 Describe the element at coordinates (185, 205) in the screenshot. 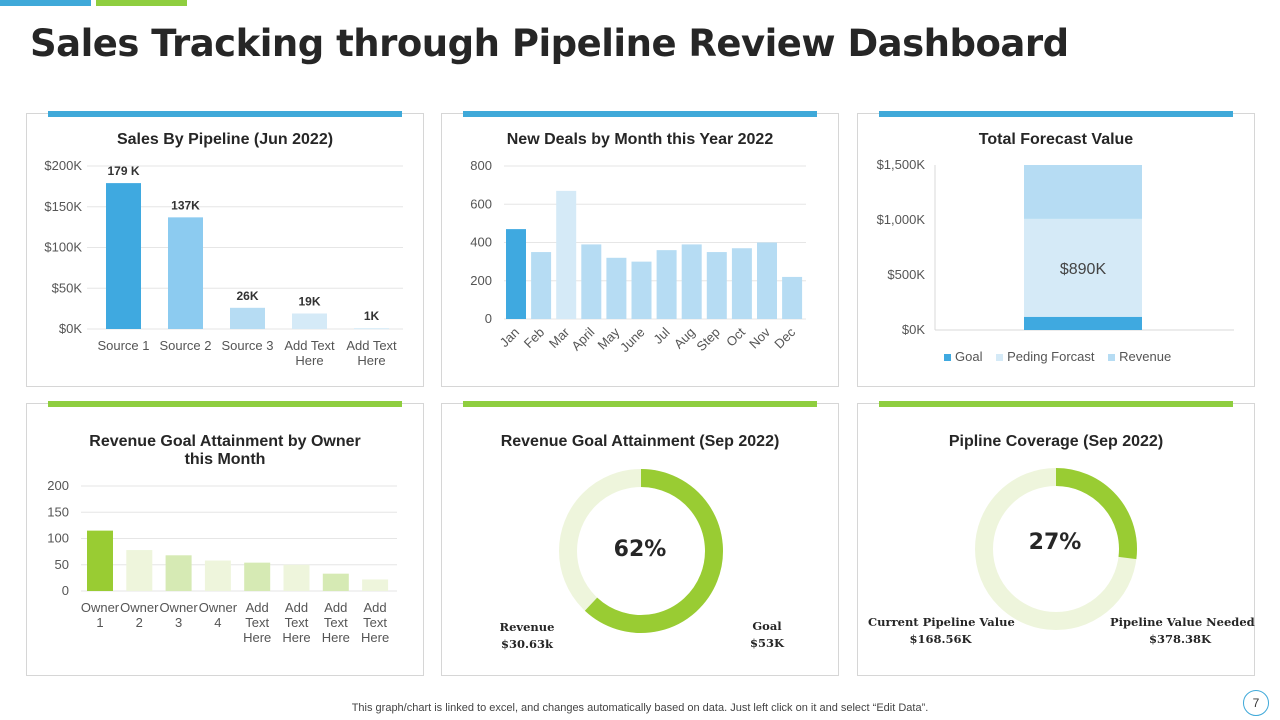

I see `data-label: 137K` at that location.